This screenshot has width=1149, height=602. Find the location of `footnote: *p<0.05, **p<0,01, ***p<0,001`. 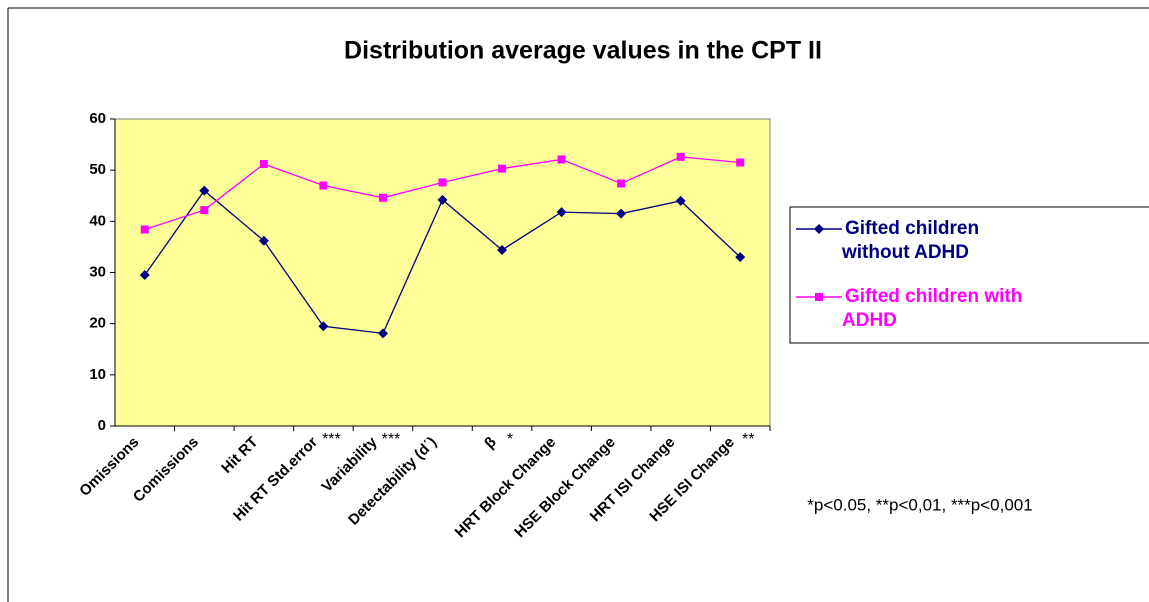

footnote: *p<0.05, **p<0,01, ***p<0,001 is located at coordinates (919, 504).